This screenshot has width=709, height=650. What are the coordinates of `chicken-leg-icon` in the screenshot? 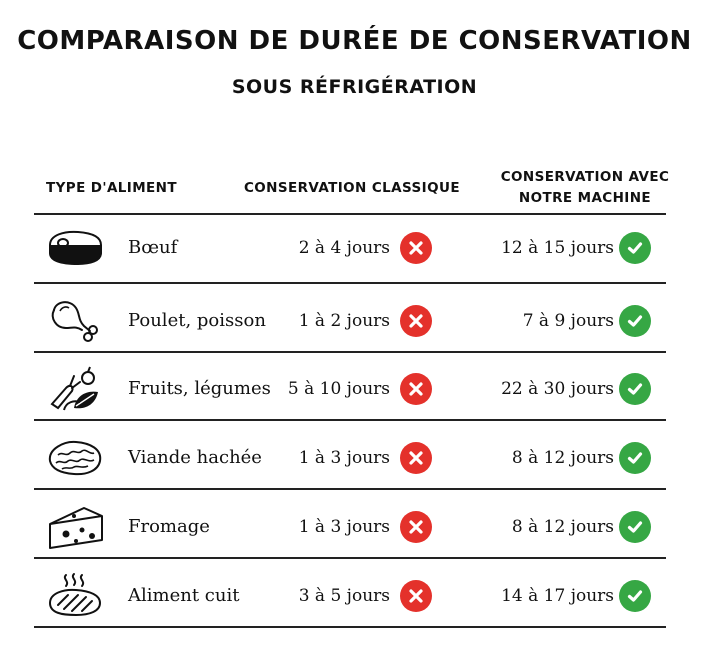 It's located at (74, 321).